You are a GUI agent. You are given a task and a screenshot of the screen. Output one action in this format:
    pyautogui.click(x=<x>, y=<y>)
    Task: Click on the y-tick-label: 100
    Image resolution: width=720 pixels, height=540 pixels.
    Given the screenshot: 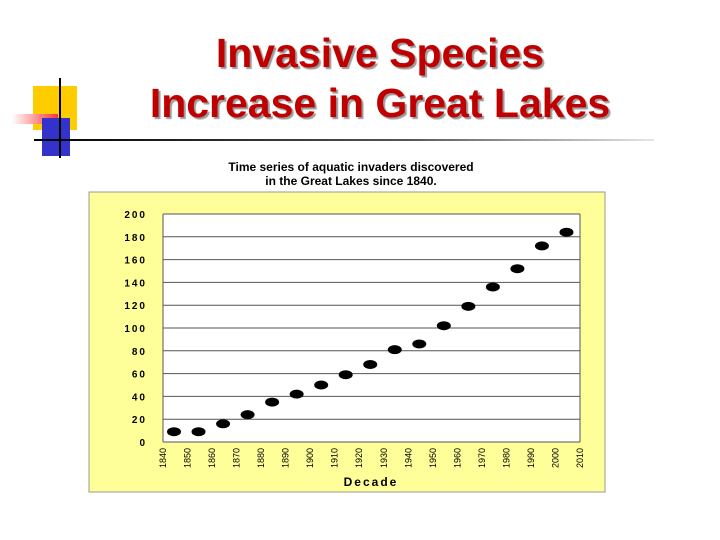 What is the action you would take?
    pyautogui.click(x=135, y=329)
    